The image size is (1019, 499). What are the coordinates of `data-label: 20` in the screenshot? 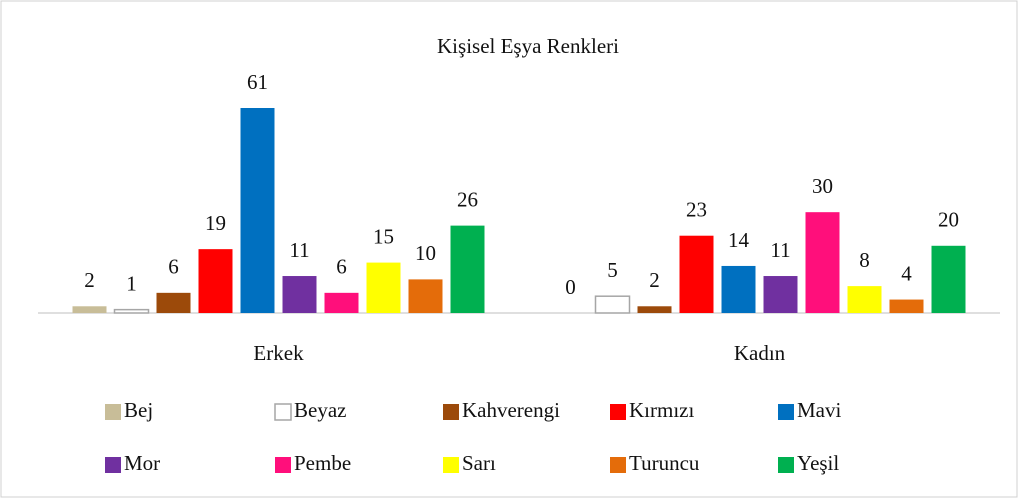 It's located at (948, 220).